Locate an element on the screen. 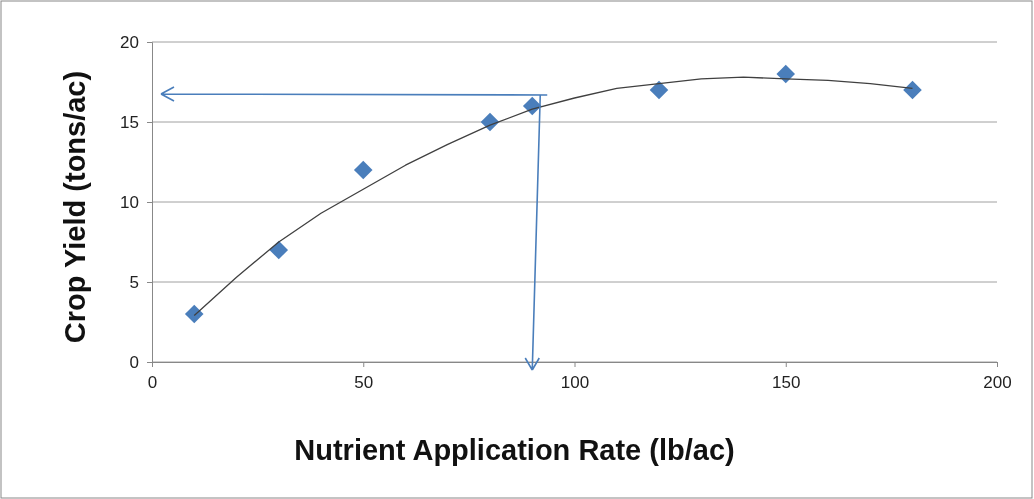  x-axis-title: Nutrient Application Rate (lb/ac) is located at coordinates (514, 450).